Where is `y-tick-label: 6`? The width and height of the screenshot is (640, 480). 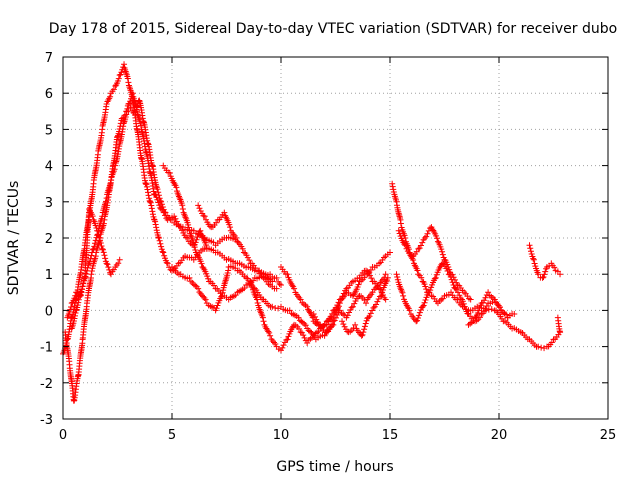
y-tick-label: 6 is located at coordinates (49, 94).